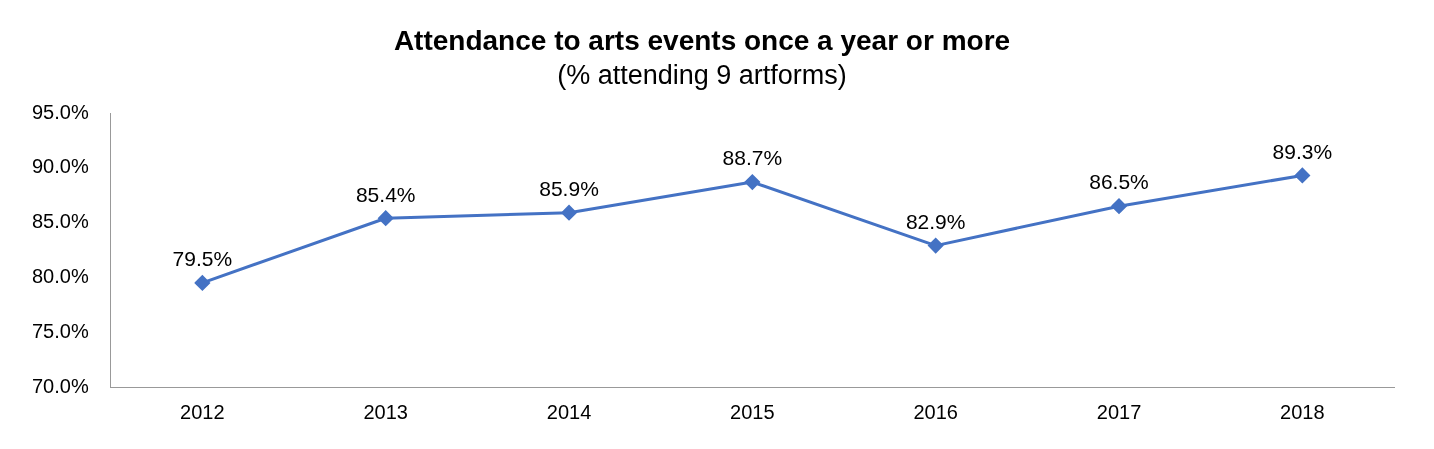 The image size is (1434, 449). Describe the element at coordinates (1119, 182) in the screenshot. I see `data-label: 86.5%` at that location.